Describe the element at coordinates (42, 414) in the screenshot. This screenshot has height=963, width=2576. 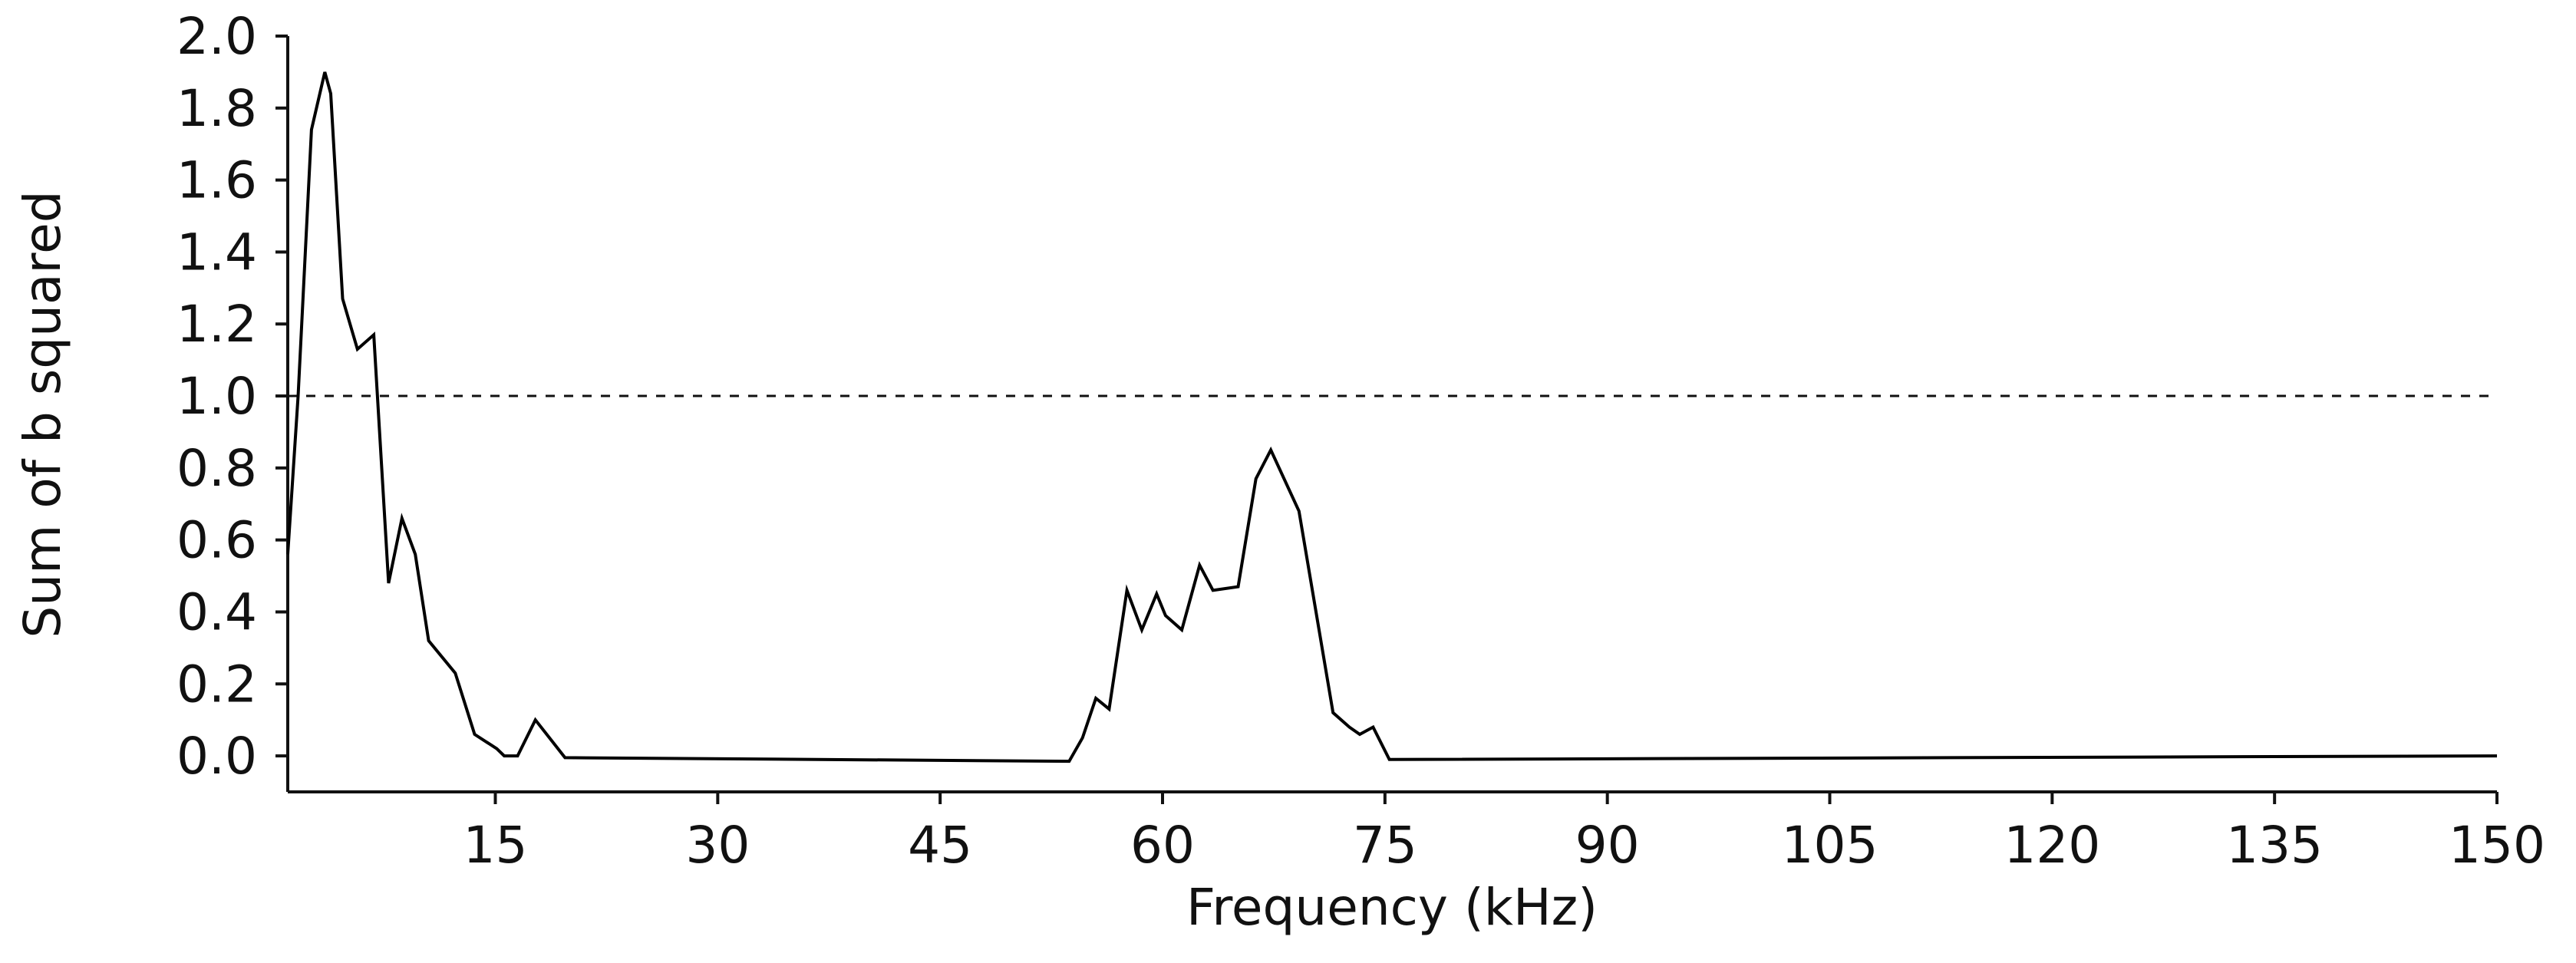
I see `y-axis-label: Sum of b squared` at that location.